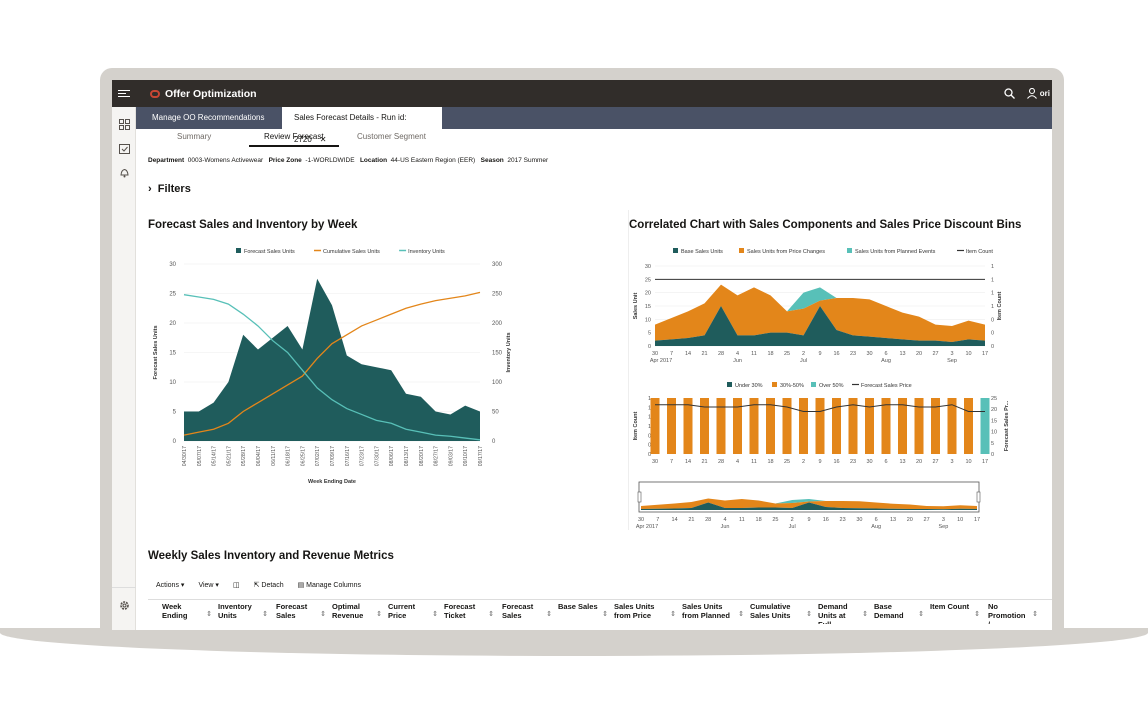 The width and height of the screenshot is (1148, 724). I want to click on settings-gear-icon, so click(124, 606).